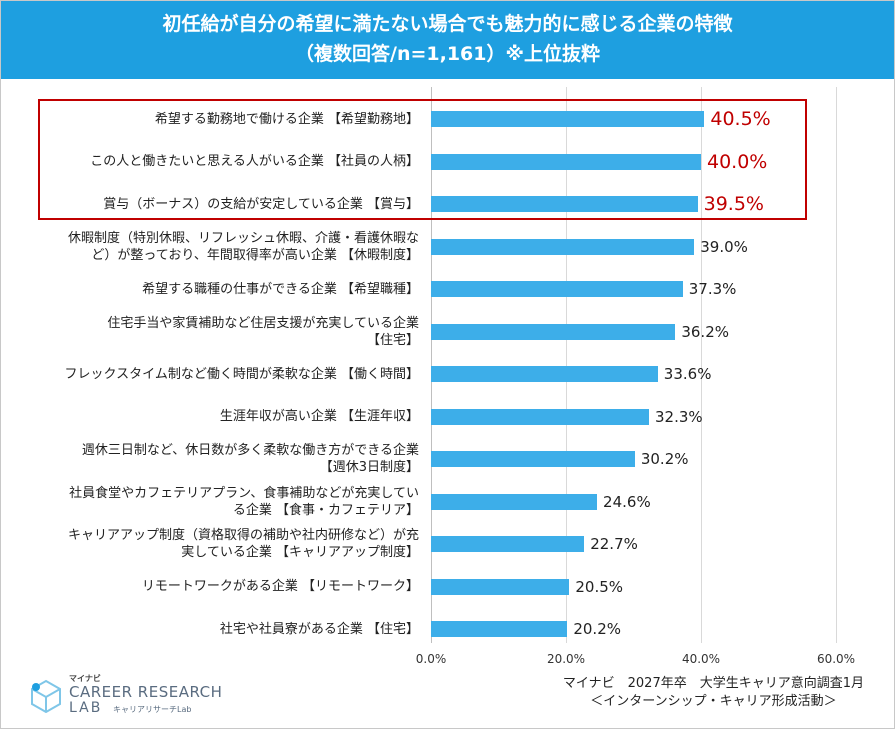 The width and height of the screenshot is (895, 729). Describe the element at coordinates (263, 331) in the screenshot. I see `category-label: 住宅手当や家賃補助など住居支援が充実している企業 【住宅】` at that location.